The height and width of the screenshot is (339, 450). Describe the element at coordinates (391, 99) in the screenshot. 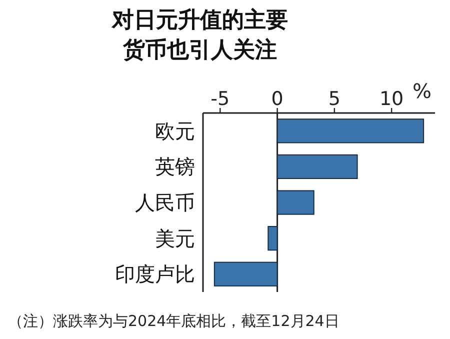

I see `x-tick-label: 10` at that location.